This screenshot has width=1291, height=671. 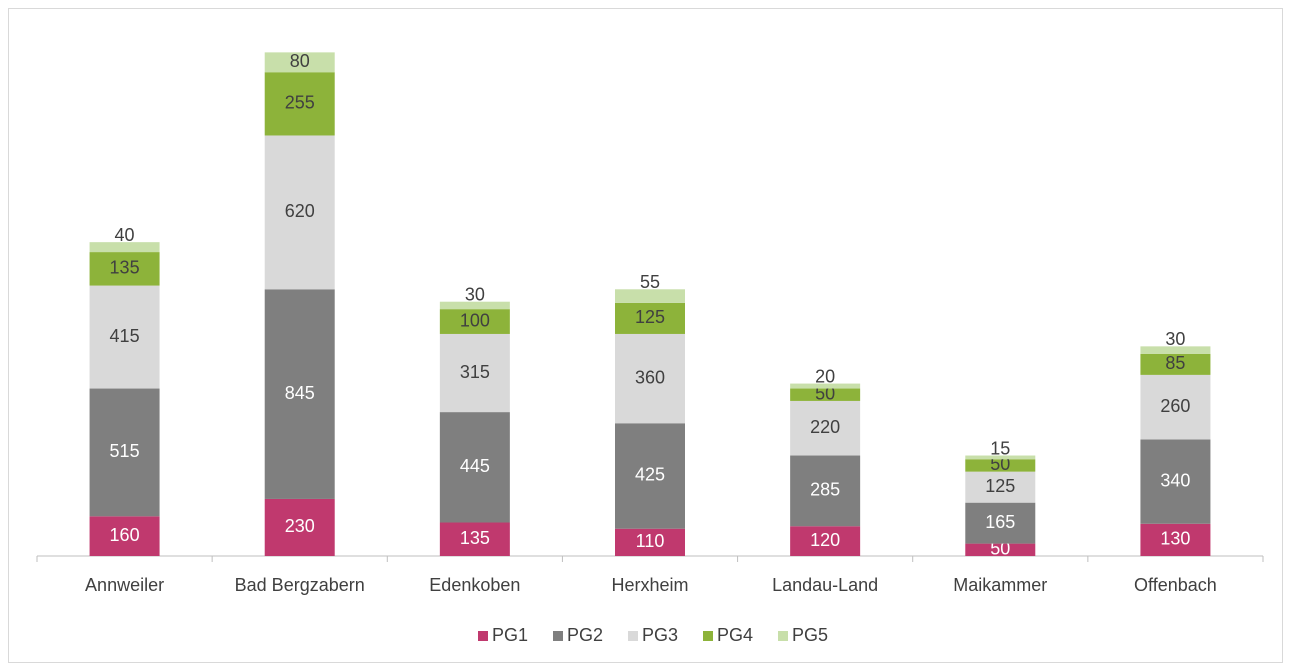 I want to click on data-label: 220, so click(x=825, y=427).